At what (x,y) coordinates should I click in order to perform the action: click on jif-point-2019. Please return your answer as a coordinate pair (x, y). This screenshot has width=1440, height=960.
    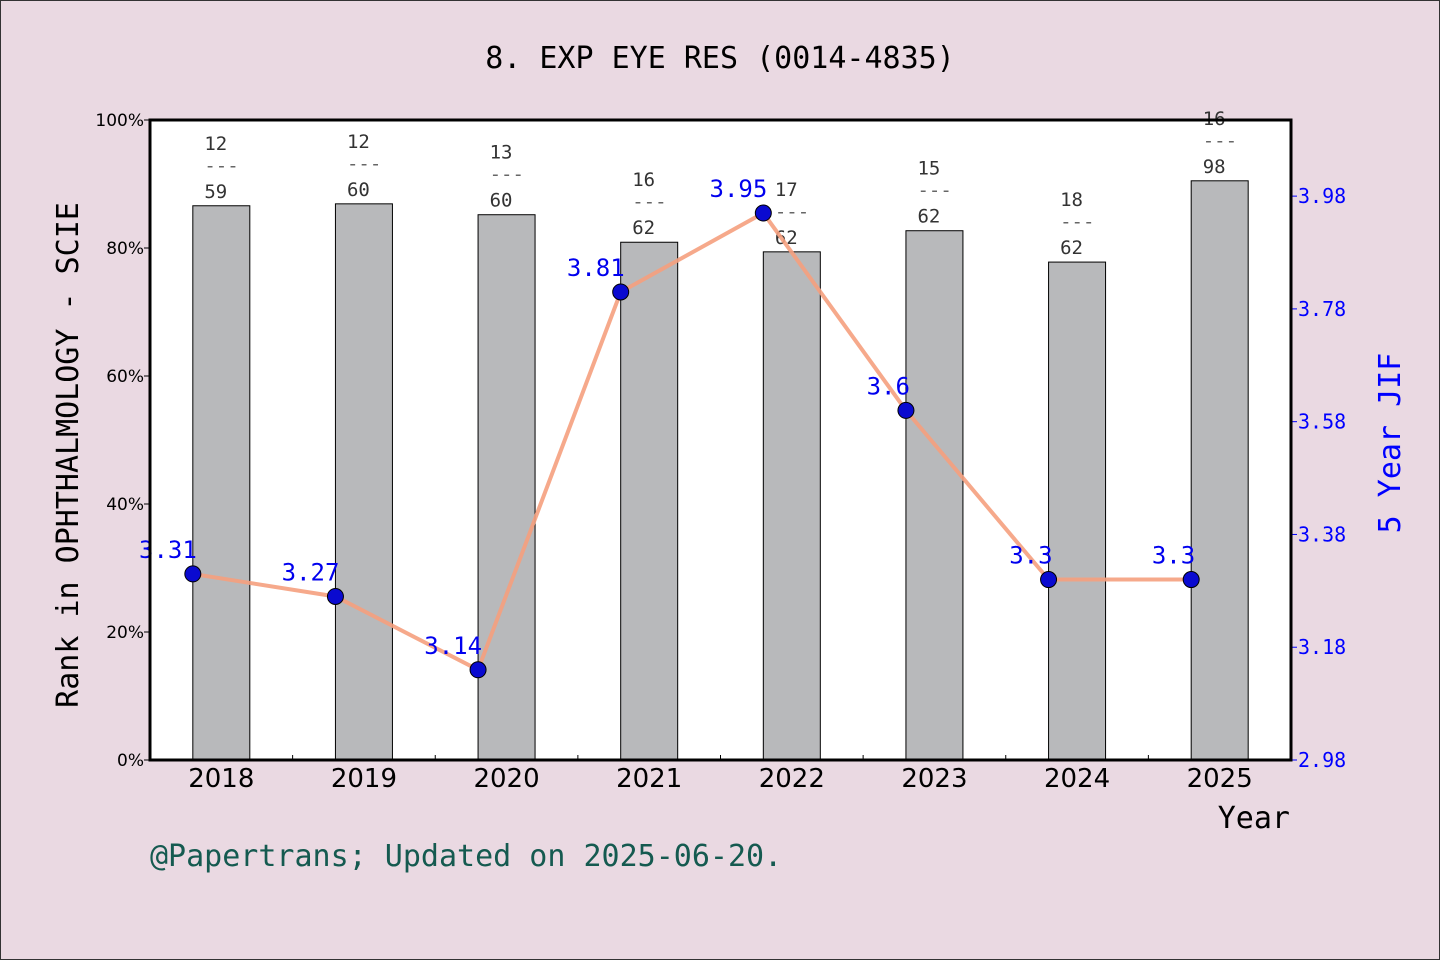
    Looking at the image, I should click on (335, 596).